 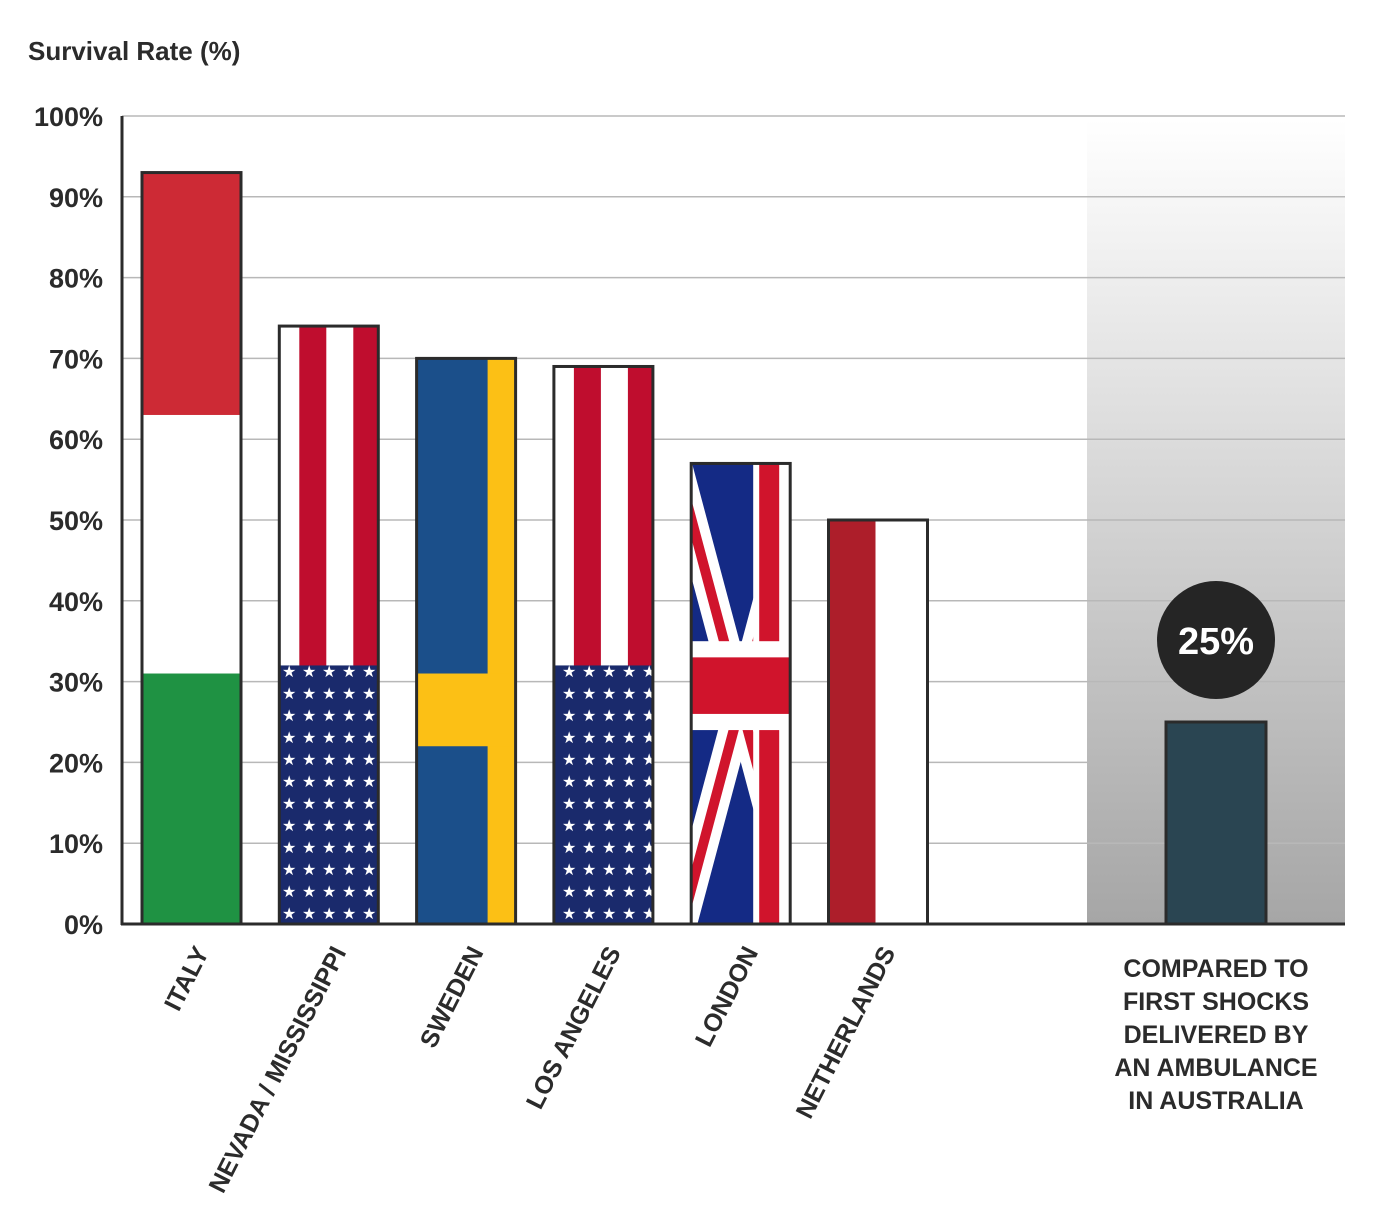 What do you see at coordinates (76, 198) in the screenshot?
I see `y-tick-label: 90%` at bounding box center [76, 198].